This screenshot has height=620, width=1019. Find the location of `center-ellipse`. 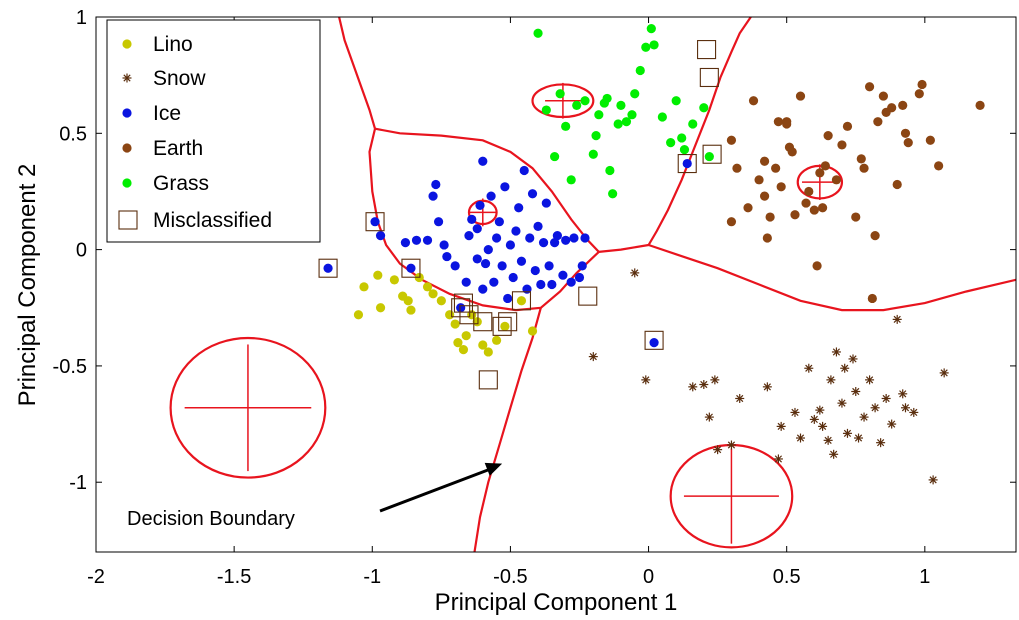

center-ellipse is located at coordinates (248, 407).